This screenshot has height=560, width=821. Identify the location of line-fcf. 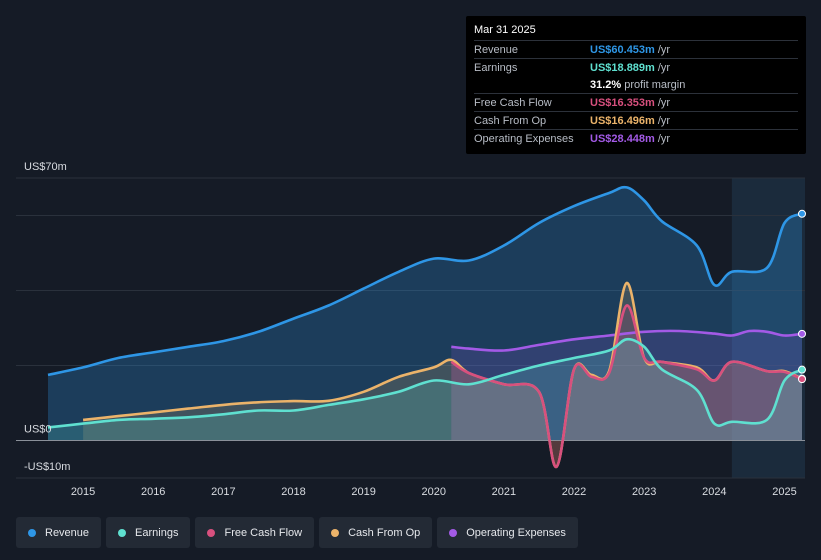
(626, 386).